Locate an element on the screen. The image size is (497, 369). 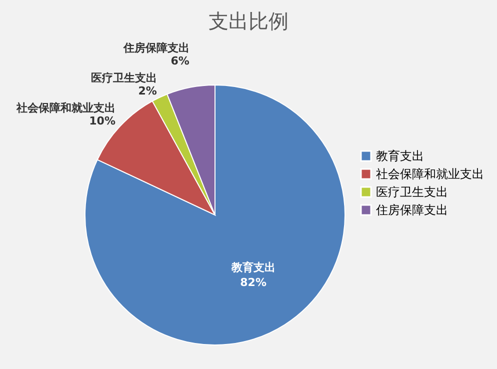
data-label: 6% is located at coordinates (180, 61).